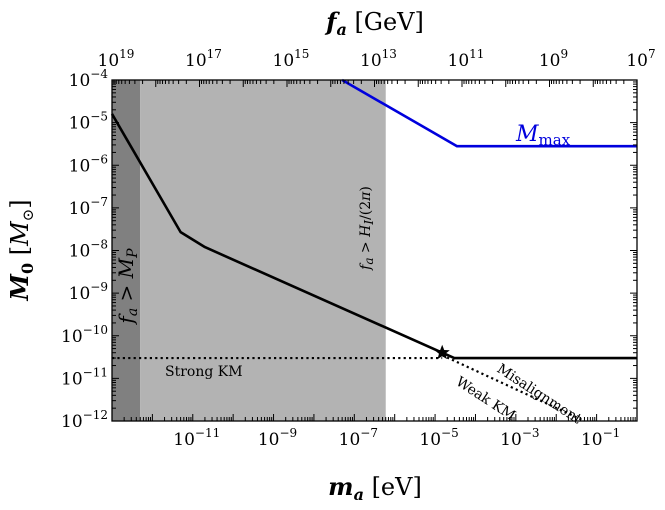 This screenshot has height=510, width=665. I want to click on region-mp-label: fa > MP, so click(127, 287).